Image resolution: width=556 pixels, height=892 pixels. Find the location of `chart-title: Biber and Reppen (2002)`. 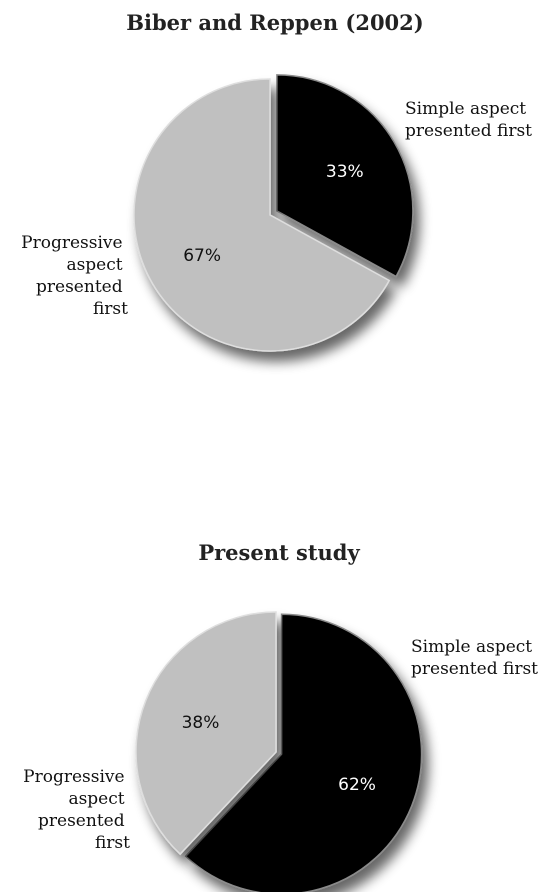

chart-title: Biber and Reppen (2002) is located at coordinates (274, 22).